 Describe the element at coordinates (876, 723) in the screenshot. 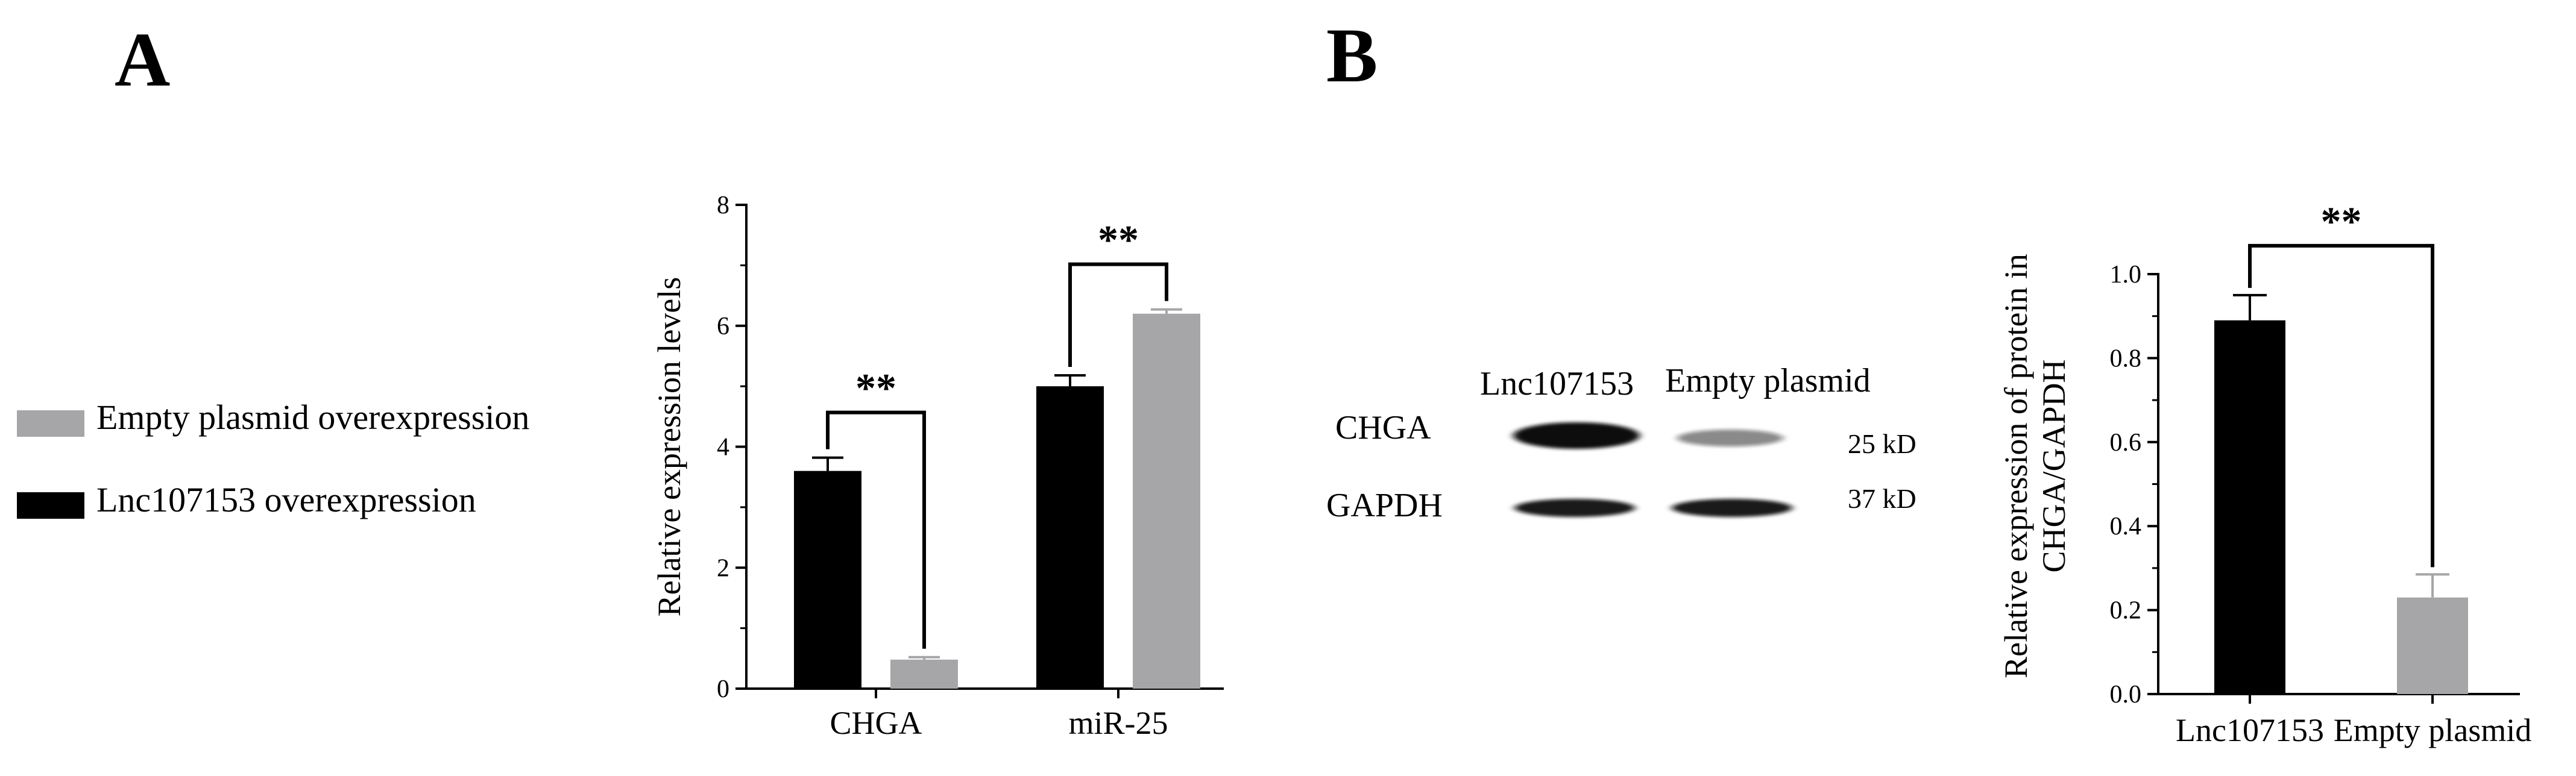

I see `chart-a-x-tick-label-chga: CHGA` at that location.